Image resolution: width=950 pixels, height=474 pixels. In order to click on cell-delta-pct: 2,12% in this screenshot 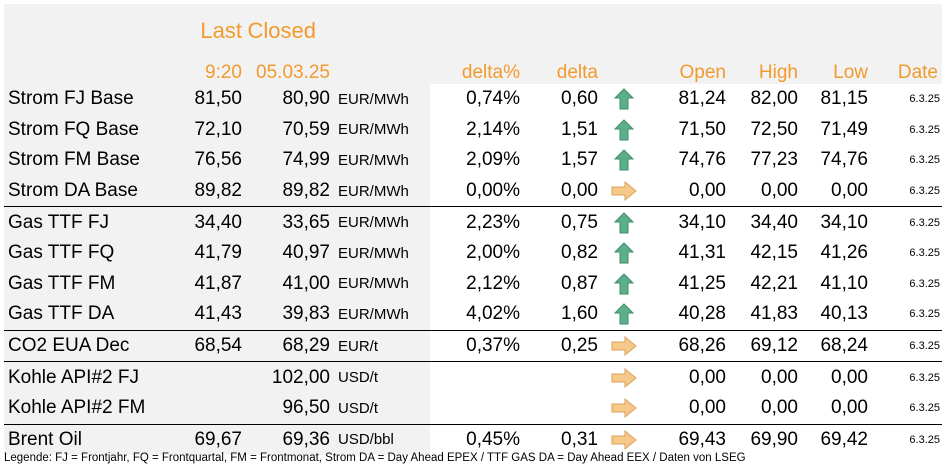, I will do `click(493, 283)`.